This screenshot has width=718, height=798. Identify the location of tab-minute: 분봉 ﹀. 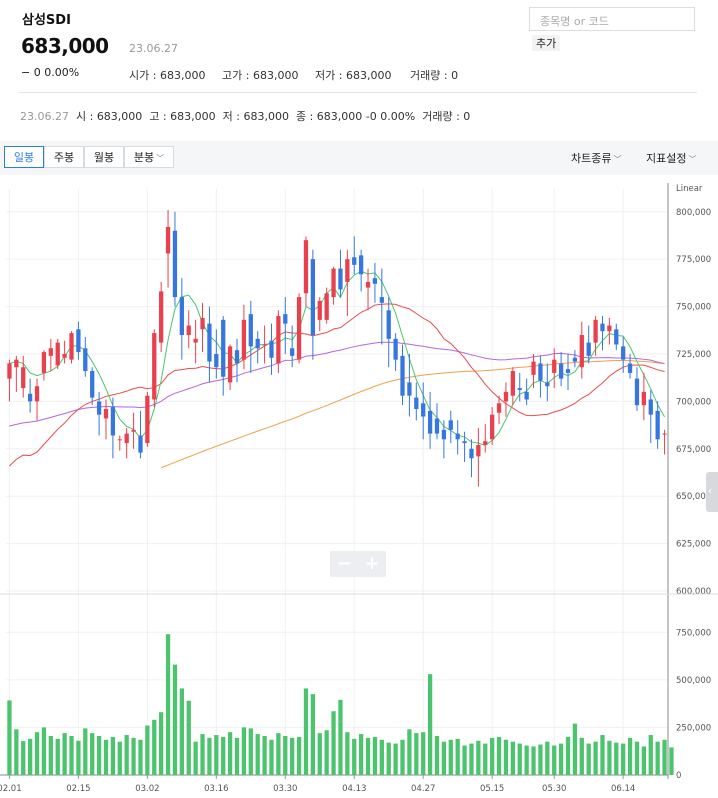
(149, 157).